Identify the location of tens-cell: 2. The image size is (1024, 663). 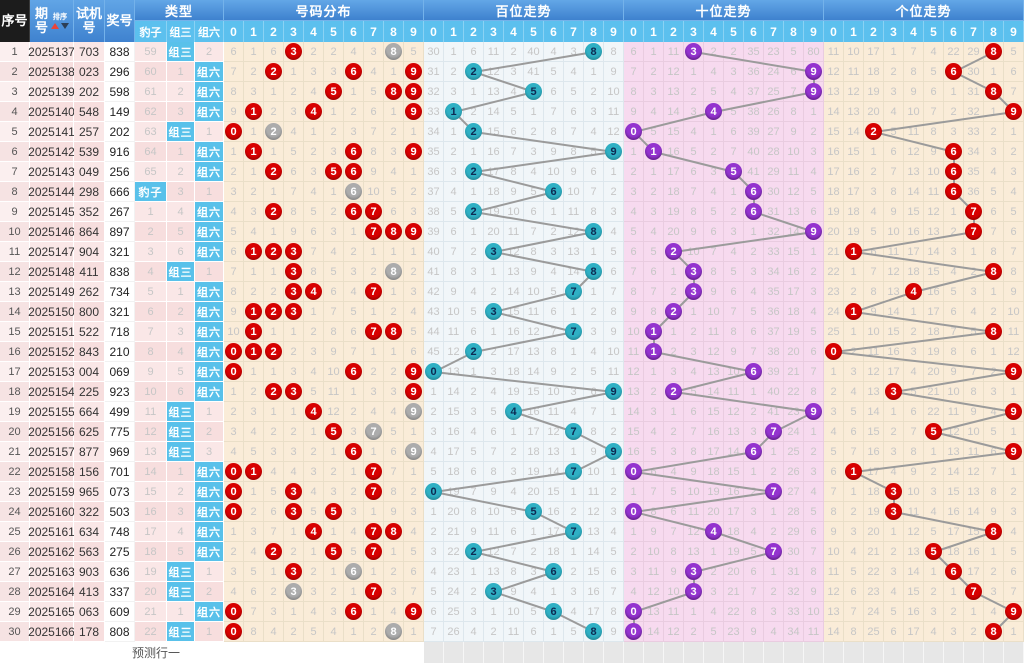
(754, 252).